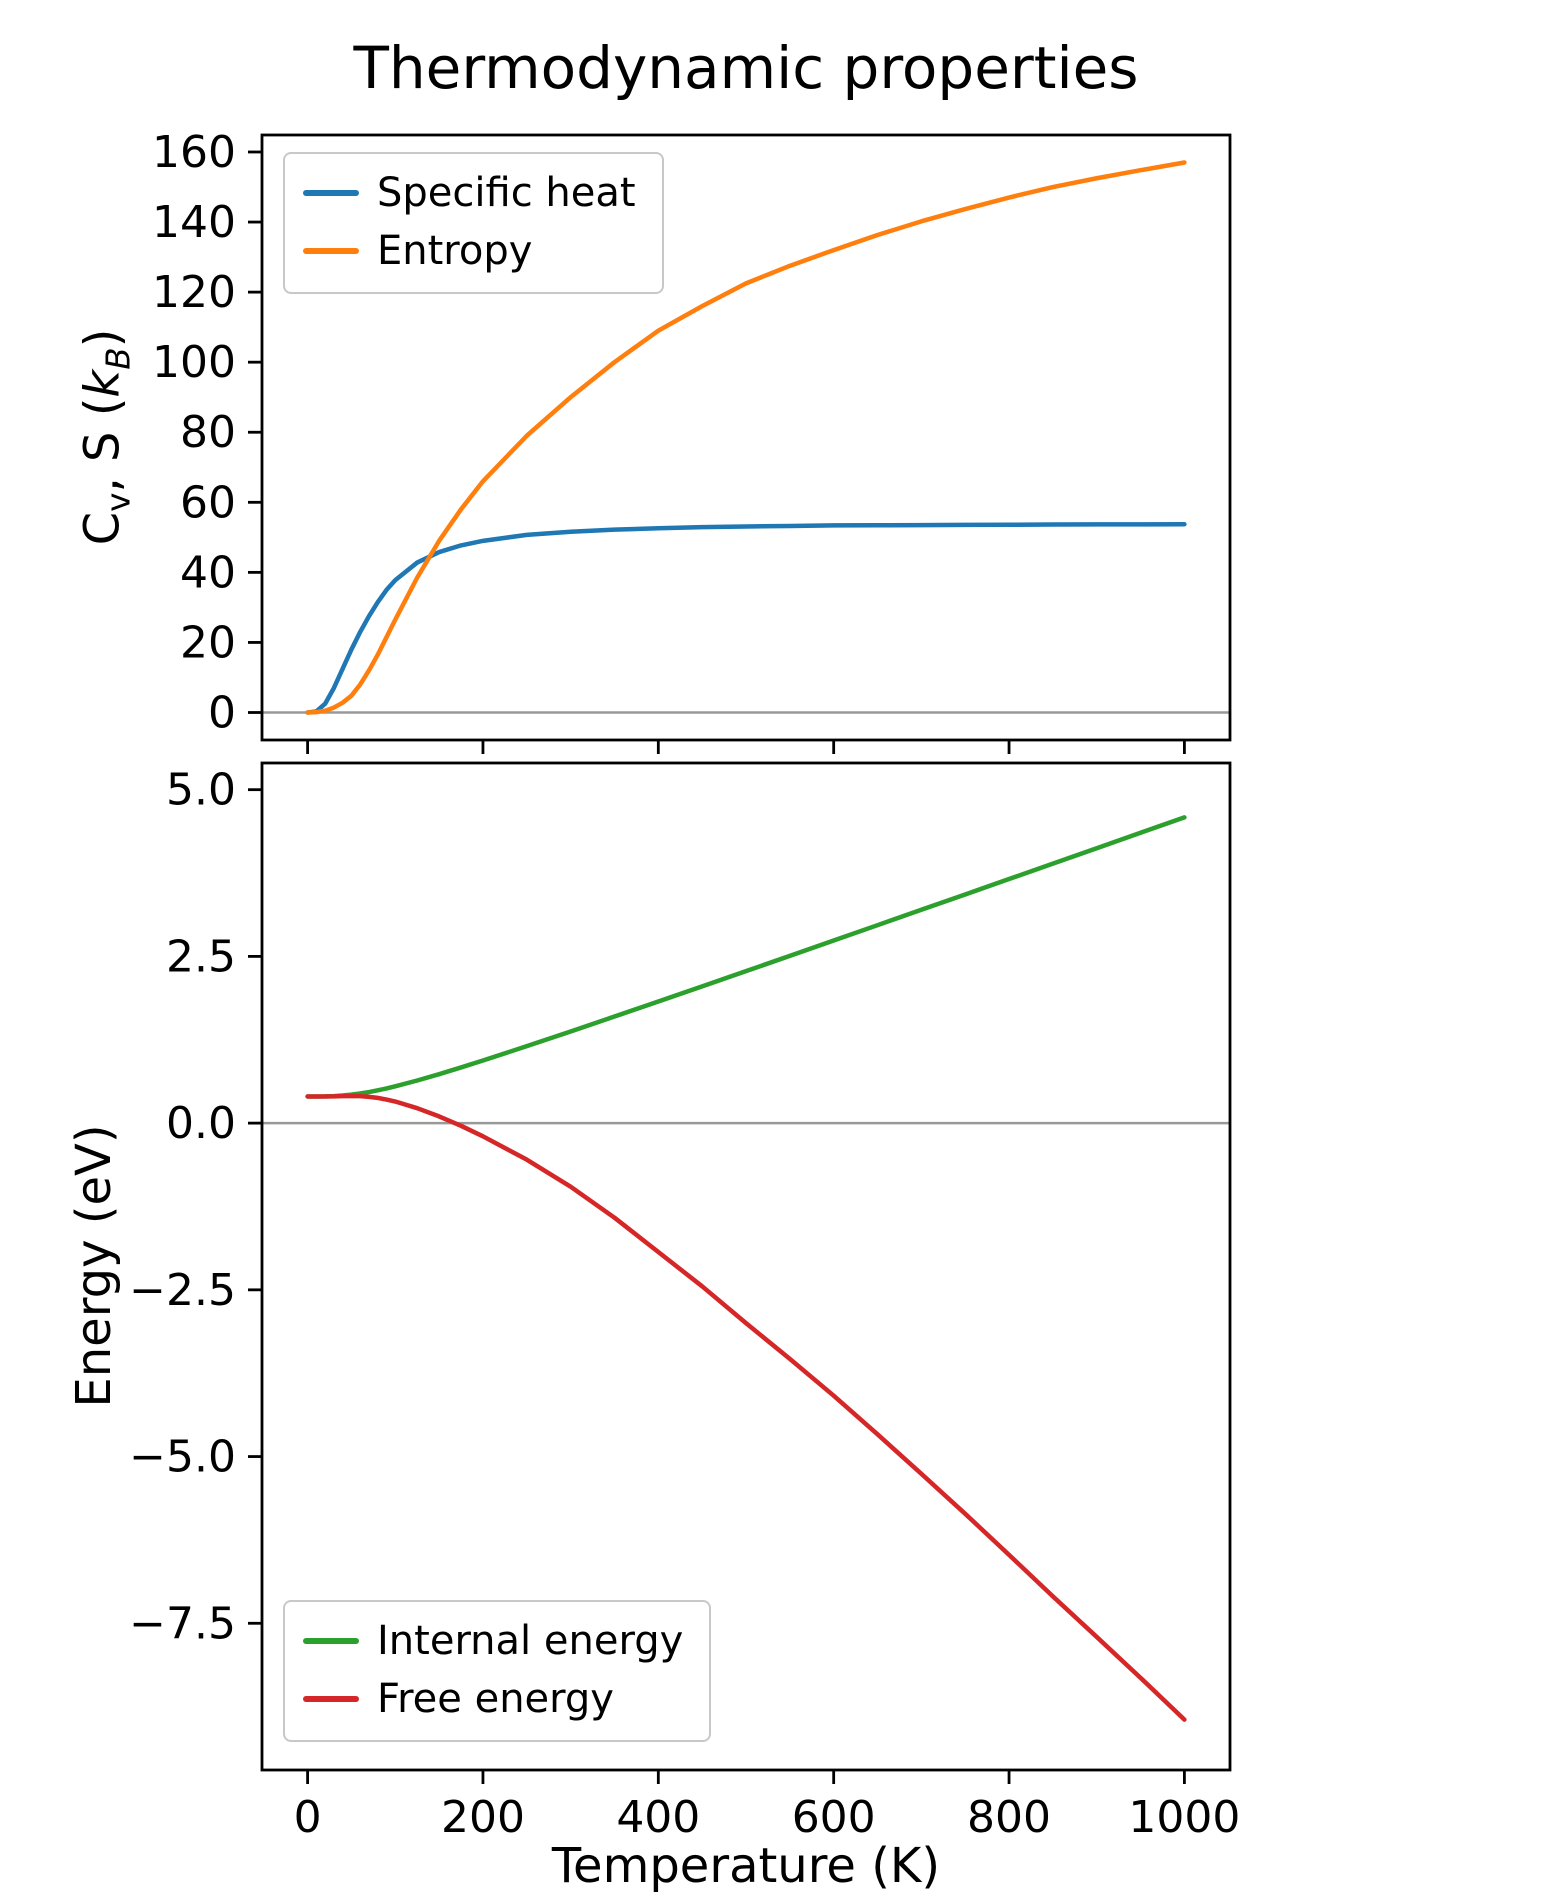 Image resolution: width=1565 pixels, height=1901 pixels. What do you see at coordinates (182, 1623) in the screenshot?
I see `y-tick-label: −7.5` at bounding box center [182, 1623].